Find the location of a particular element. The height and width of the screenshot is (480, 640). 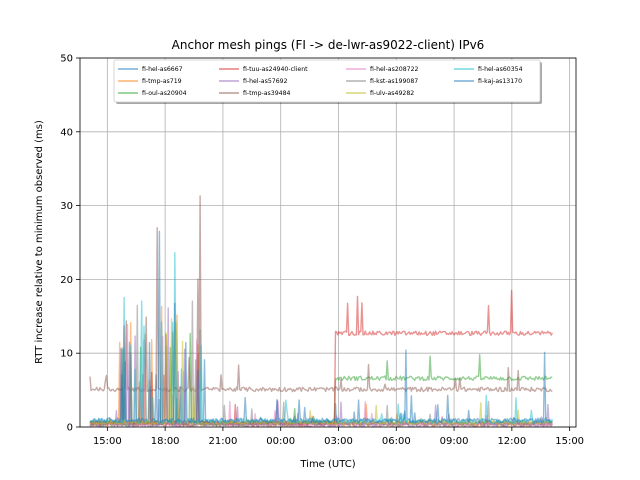

x-tick-label: 18:00 is located at coordinates (165, 441).